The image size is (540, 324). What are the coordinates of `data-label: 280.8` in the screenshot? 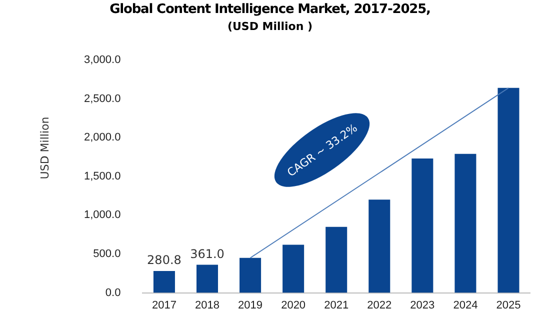 It's located at (164, 260).